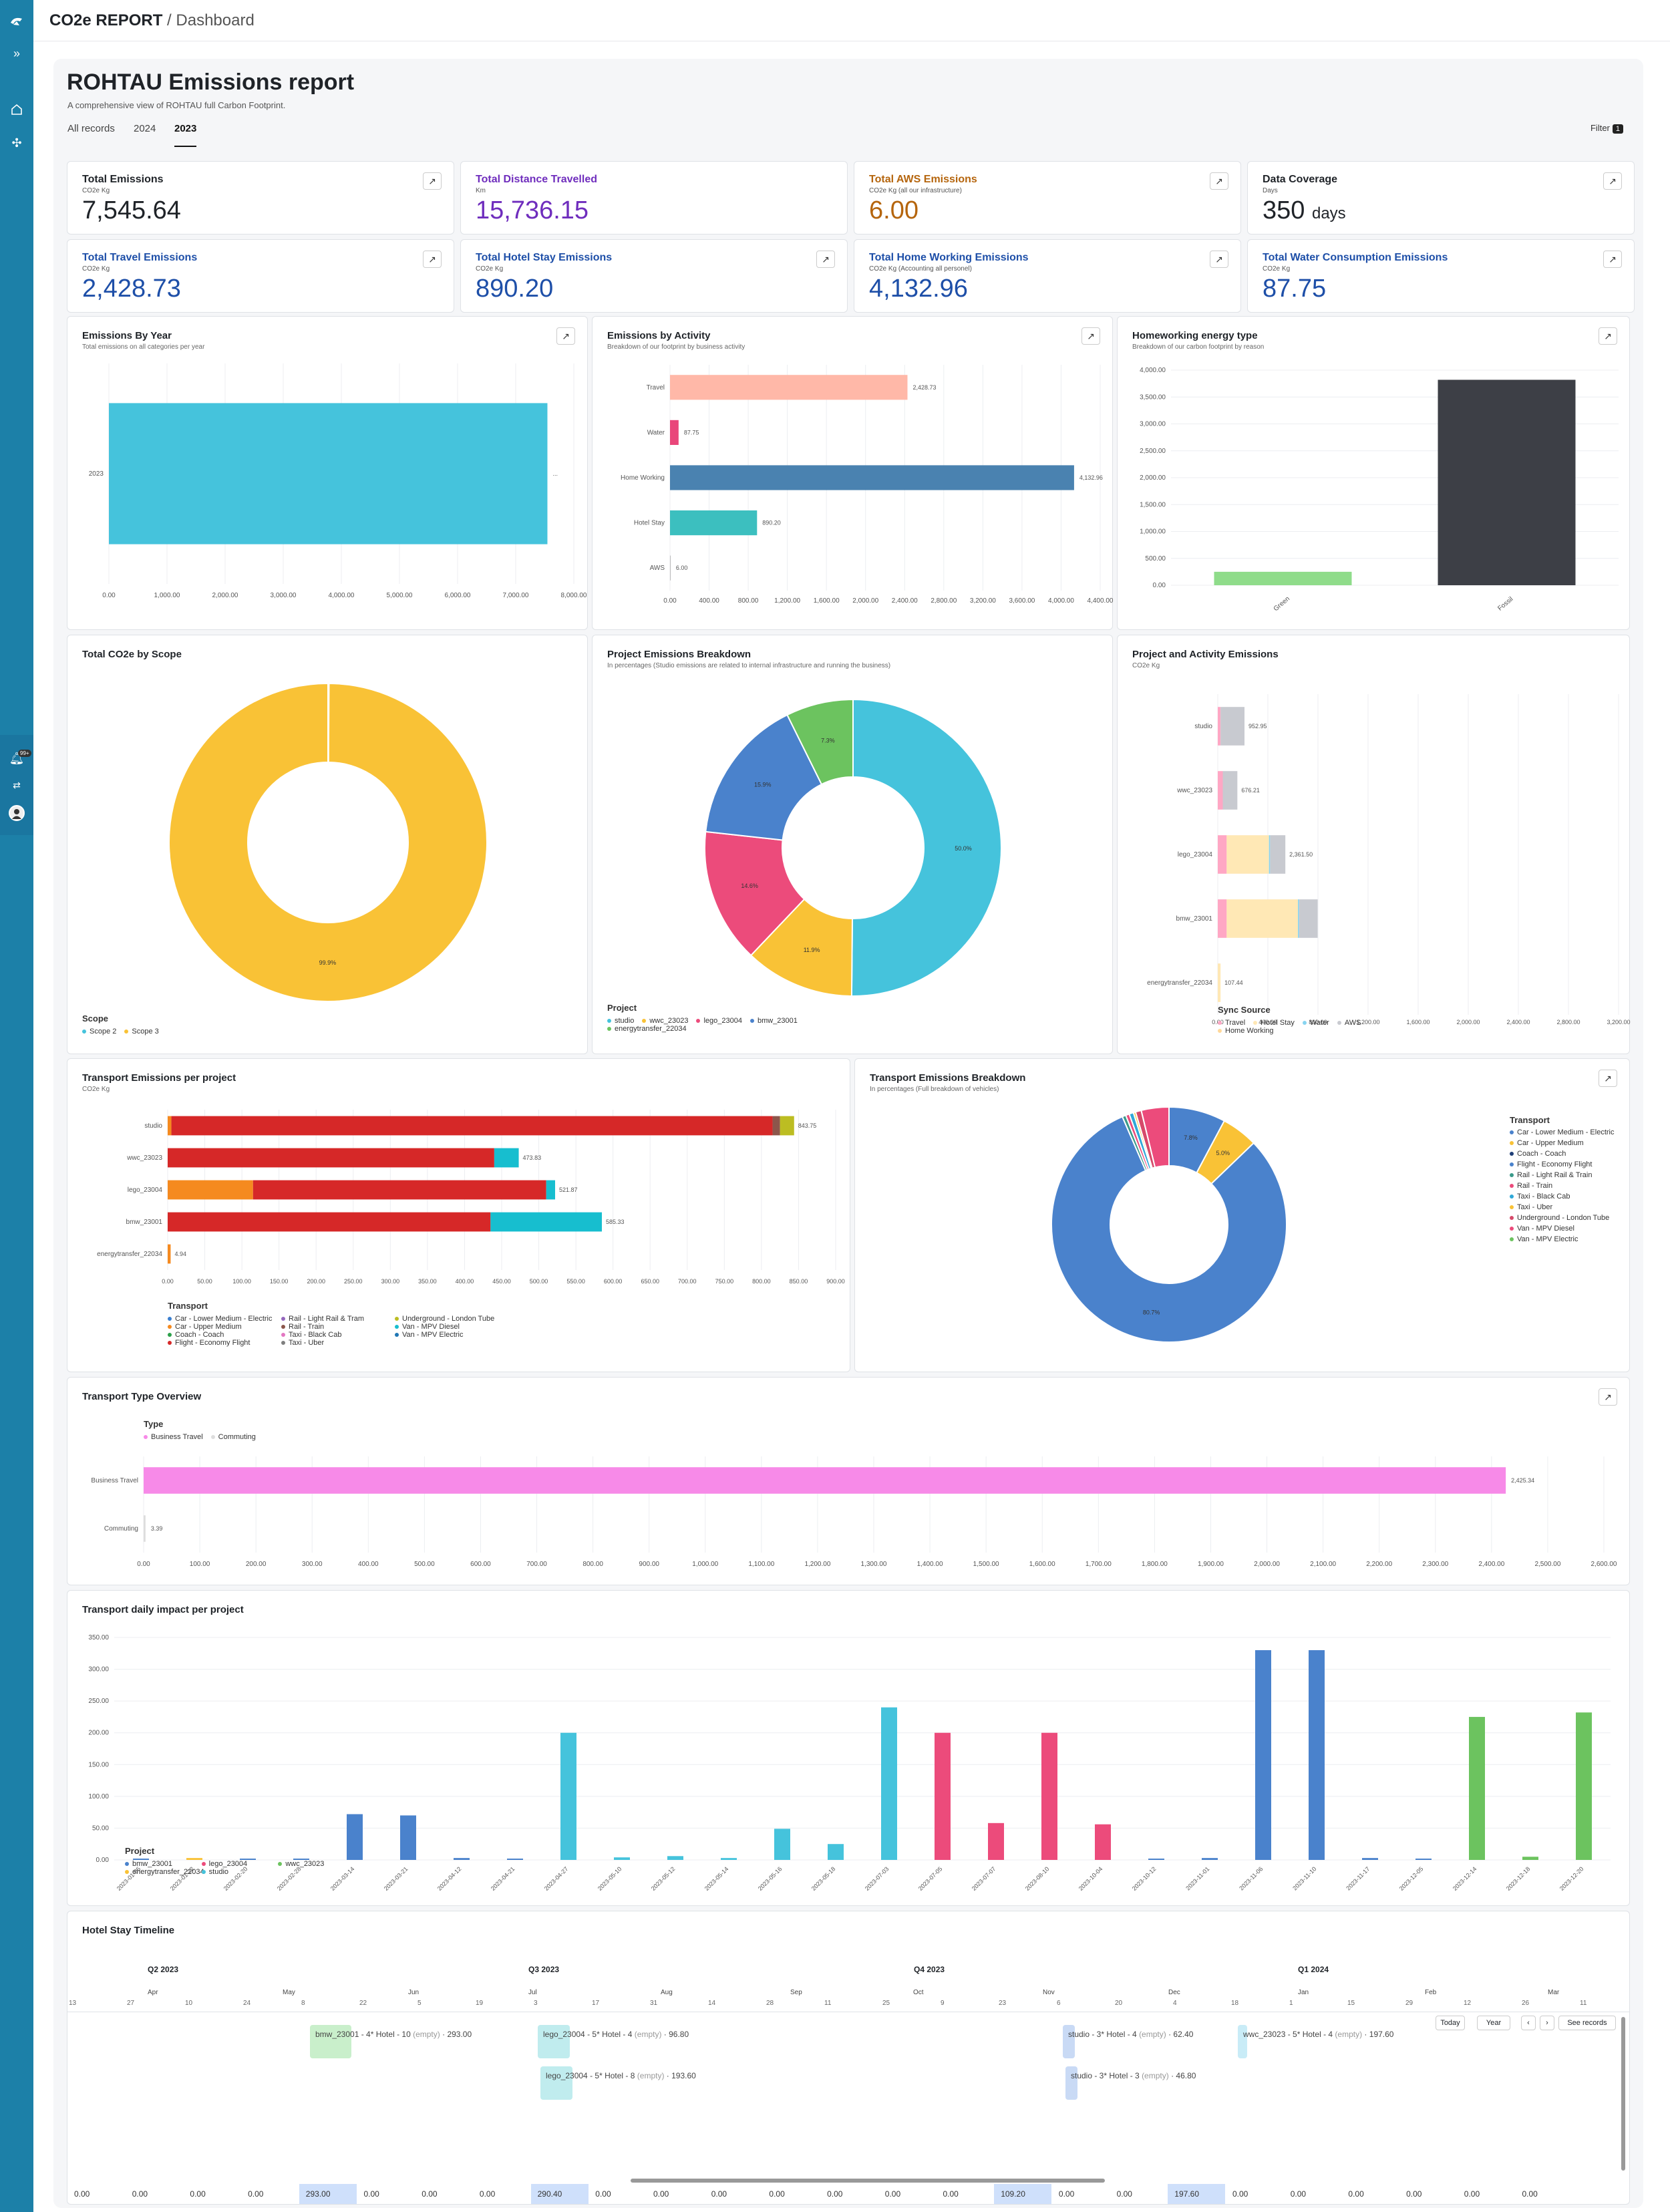 This screenshot has height=2212, width=1670. I want to click on expand-icon: », so click(16, 53).